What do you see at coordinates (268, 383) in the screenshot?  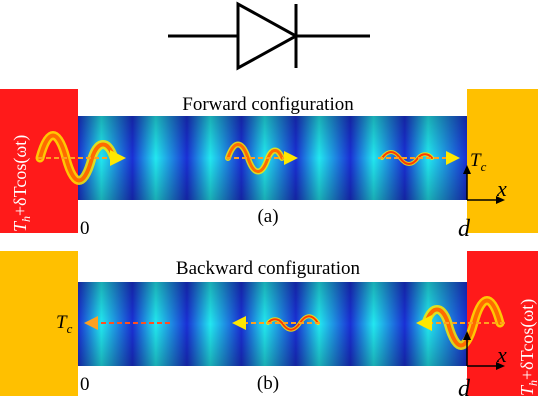 I see `panel-caption: (b)` at bounding box center [268, 383].